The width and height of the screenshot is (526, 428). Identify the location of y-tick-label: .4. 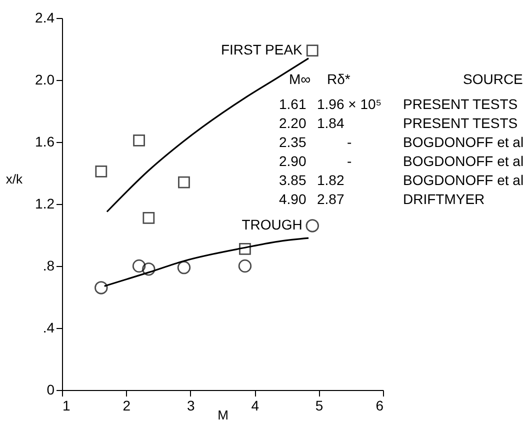
(48, 328).